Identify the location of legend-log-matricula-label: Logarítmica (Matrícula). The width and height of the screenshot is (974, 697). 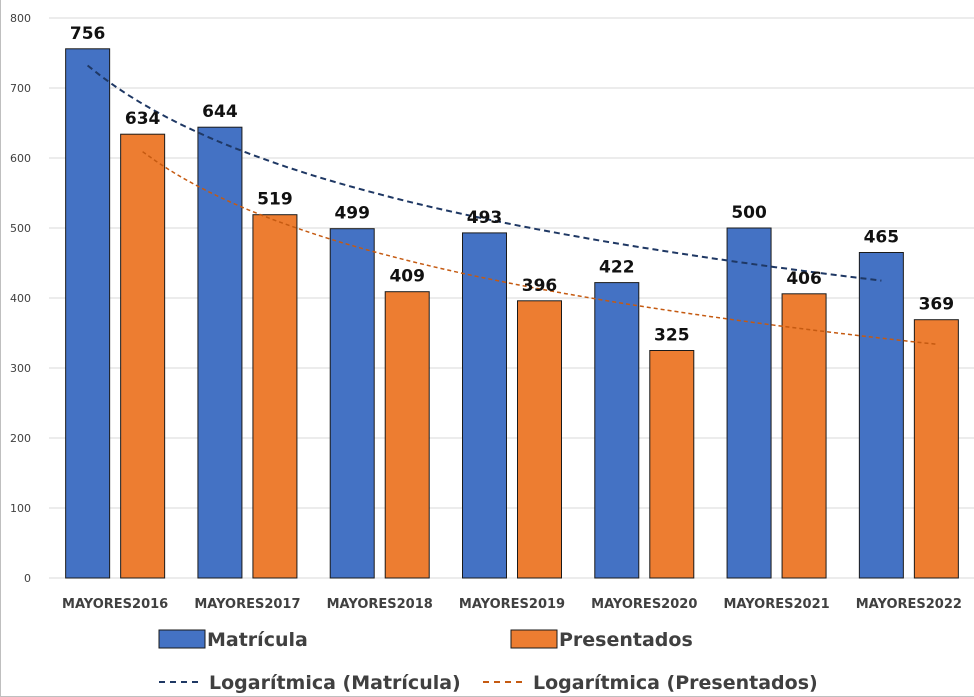
(335, 683).